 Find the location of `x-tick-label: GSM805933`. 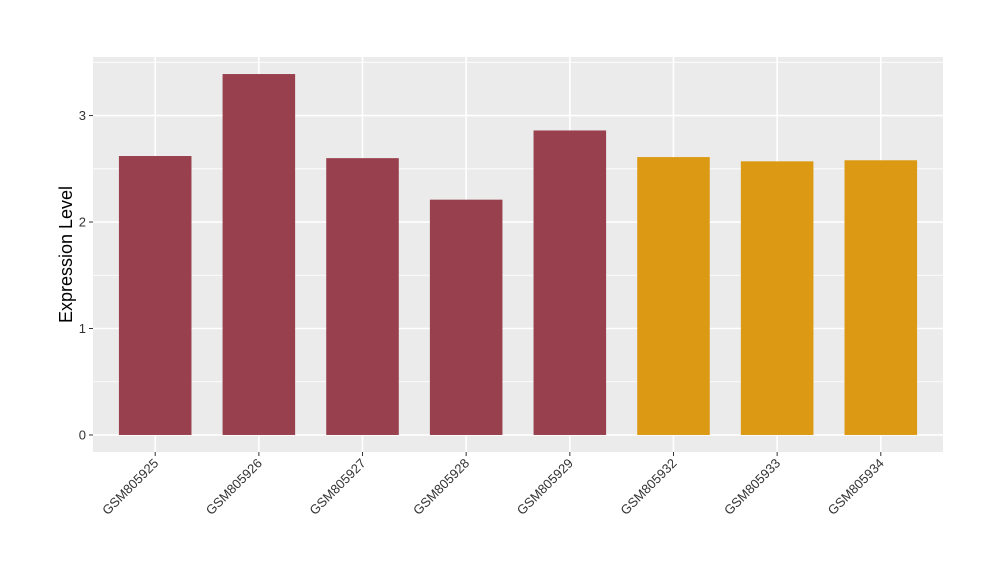

x-tick-label: GSM805933 is located at coordinates (752, 487).